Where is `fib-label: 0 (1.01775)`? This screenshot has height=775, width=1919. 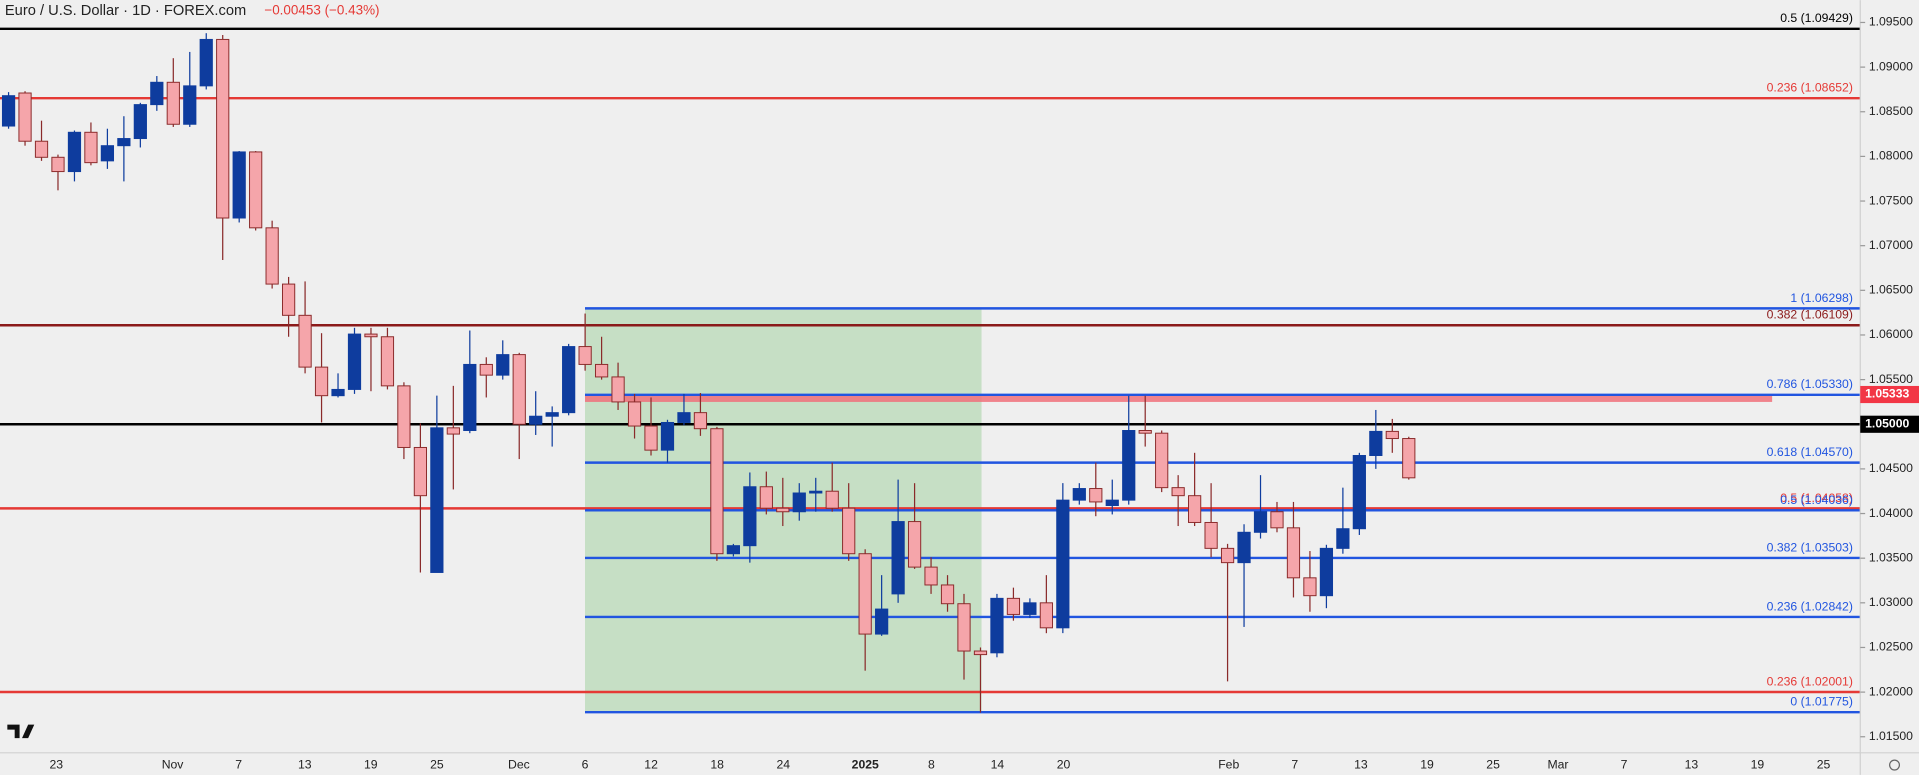 fib-label: 0 (1.01775) is located at coordinates (1821, 702).